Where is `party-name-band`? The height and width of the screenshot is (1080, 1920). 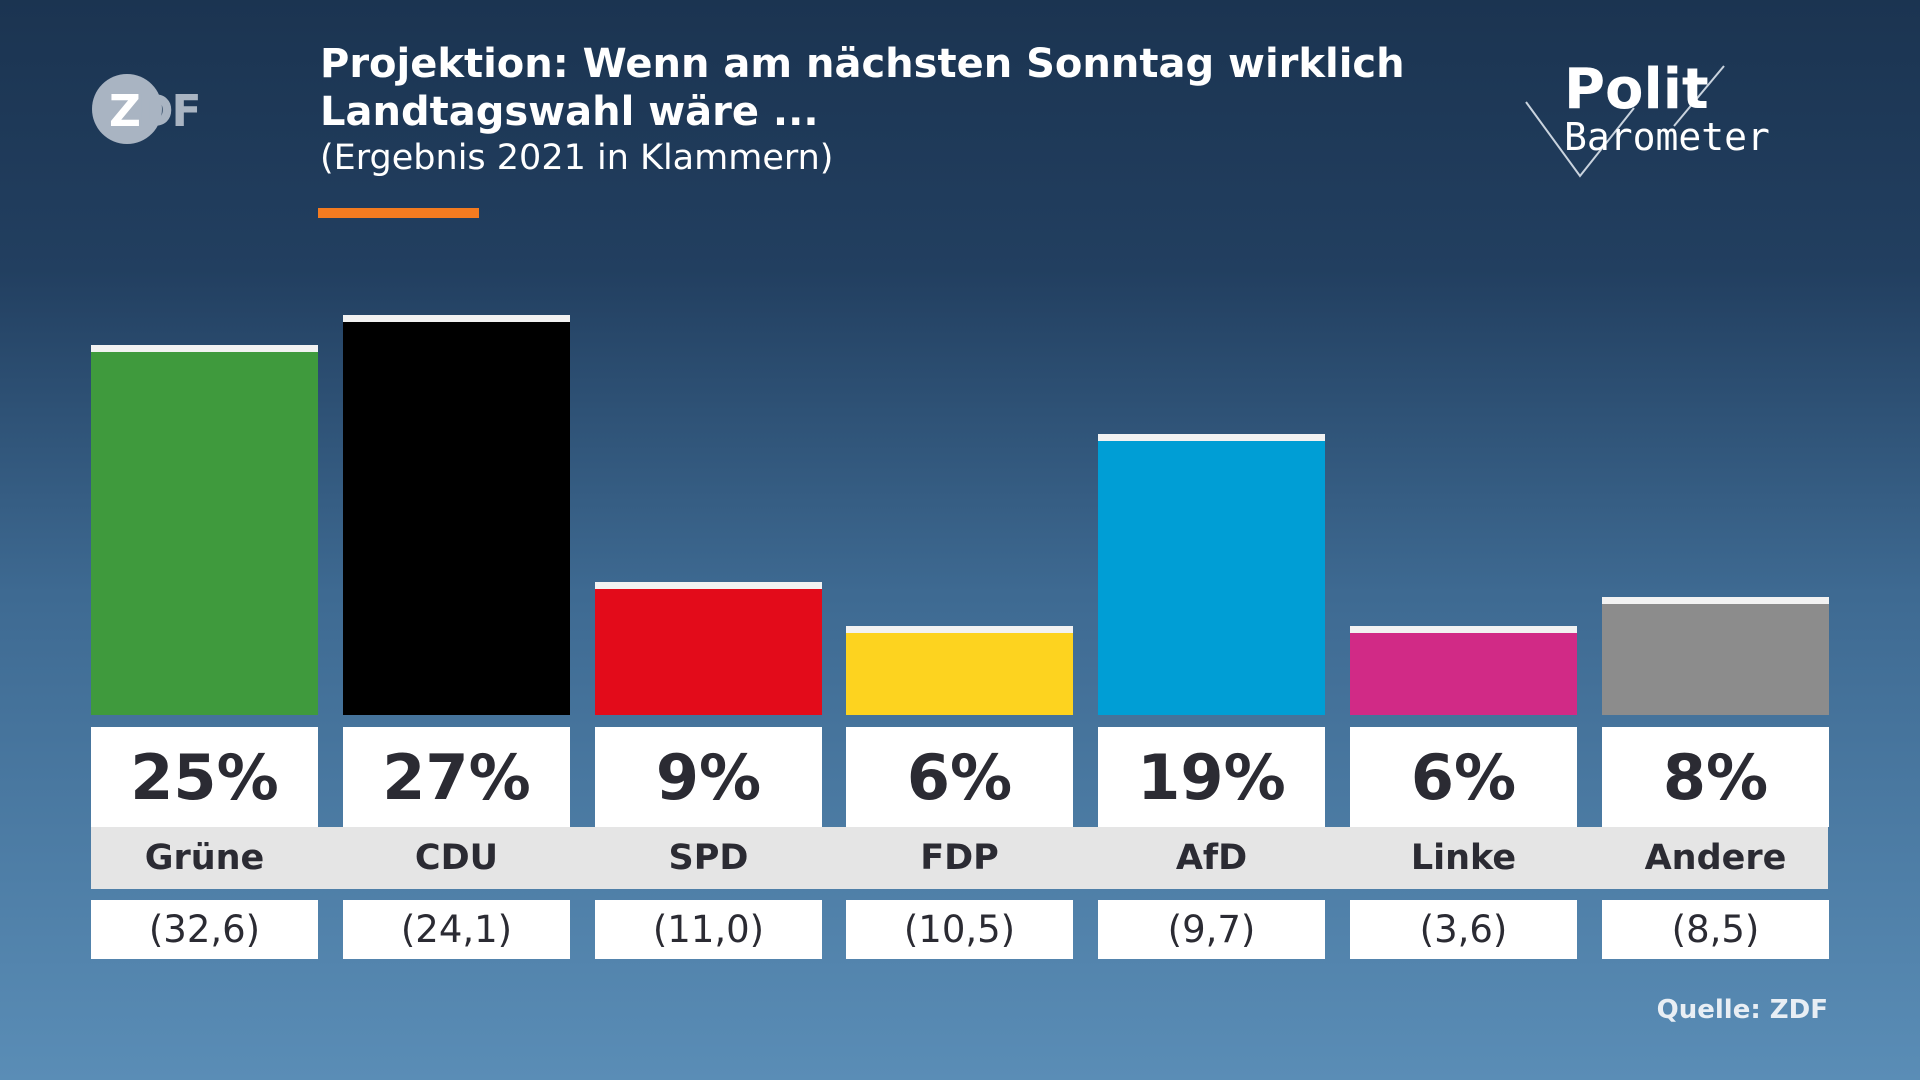 party-name-band is located at coordinates (959, 858).